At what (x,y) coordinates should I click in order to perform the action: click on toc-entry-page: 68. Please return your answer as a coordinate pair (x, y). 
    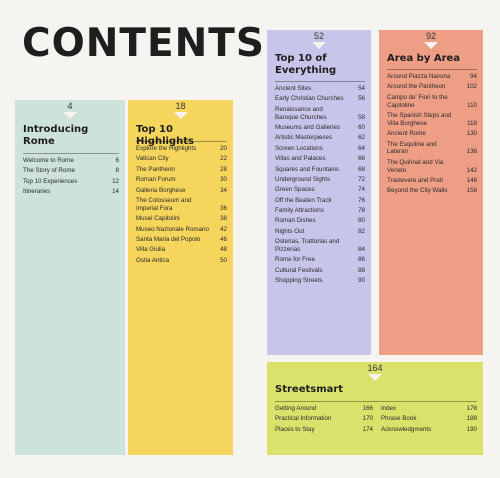
    Looking at the image, I should click on (361, 169).